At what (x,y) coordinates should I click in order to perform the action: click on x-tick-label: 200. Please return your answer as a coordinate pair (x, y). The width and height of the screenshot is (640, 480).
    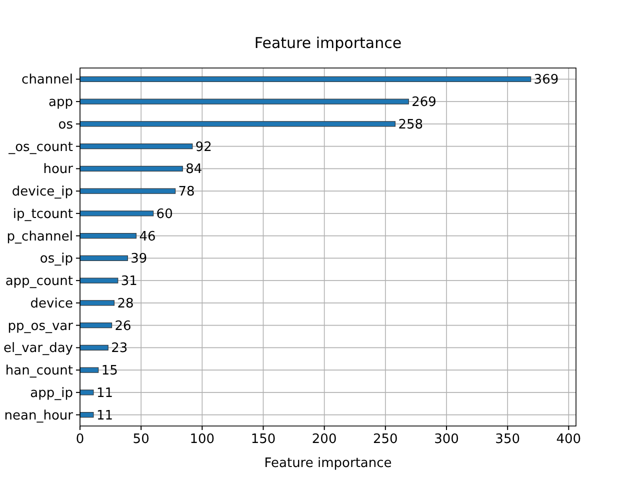
    Looking at the image, I should click on (324, 439).